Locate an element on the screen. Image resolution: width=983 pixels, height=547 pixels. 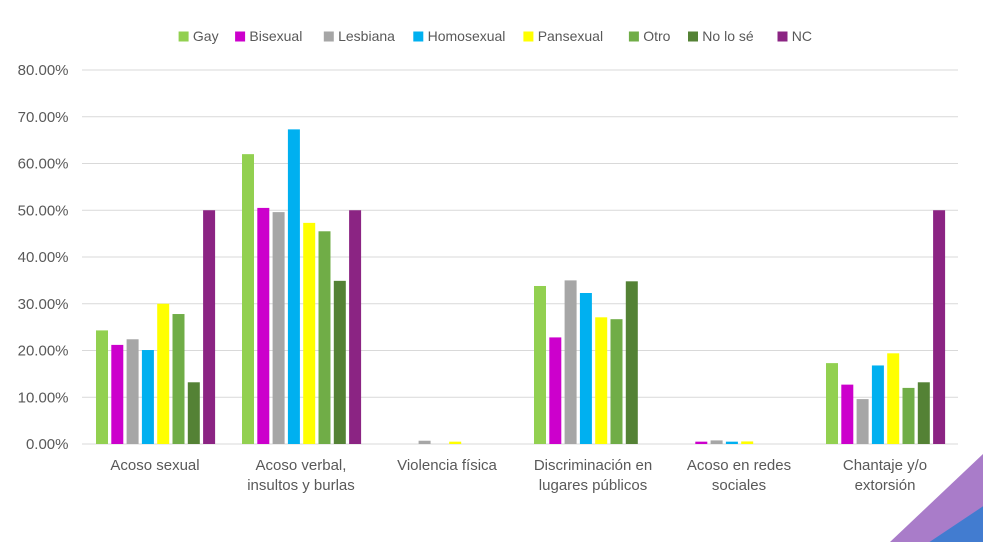
svg-text: Violencia física is located at coordinates (447, 465).